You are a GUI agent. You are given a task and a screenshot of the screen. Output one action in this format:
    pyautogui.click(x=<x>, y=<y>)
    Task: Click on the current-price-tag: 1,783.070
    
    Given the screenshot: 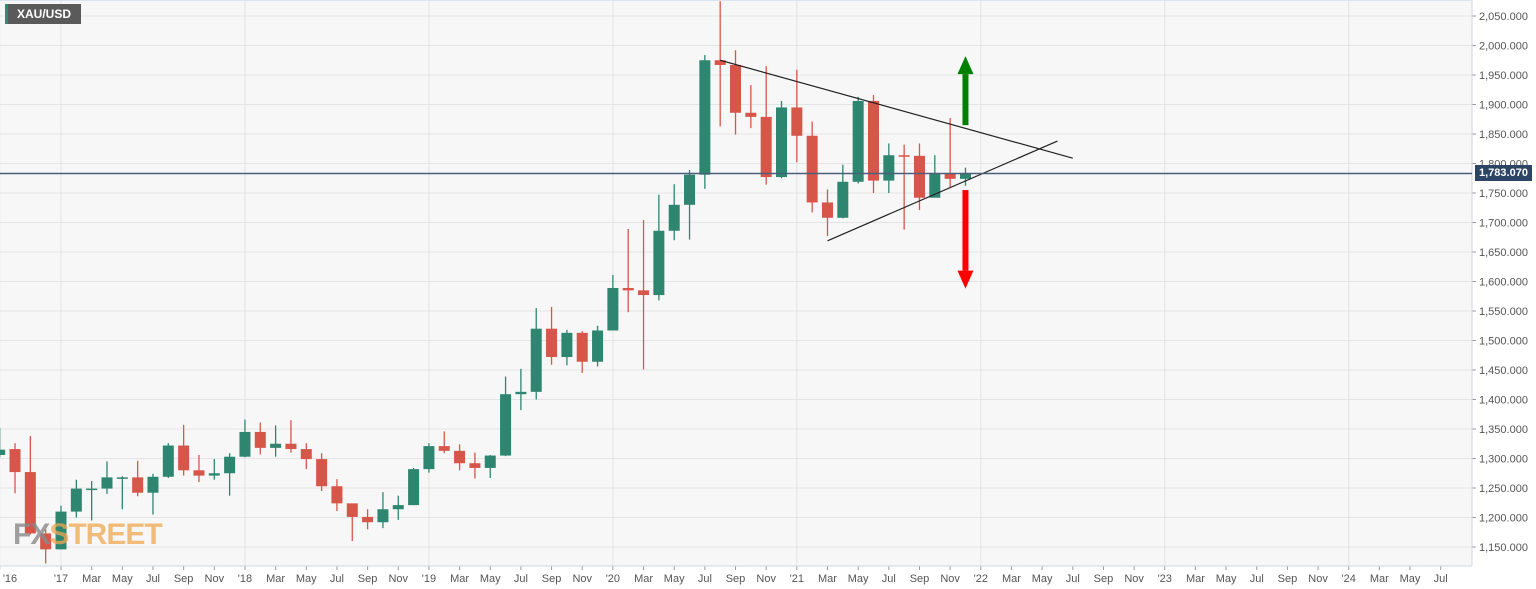 What is the action you would take?
    pyautogui.click(x=1503, y=173)
    